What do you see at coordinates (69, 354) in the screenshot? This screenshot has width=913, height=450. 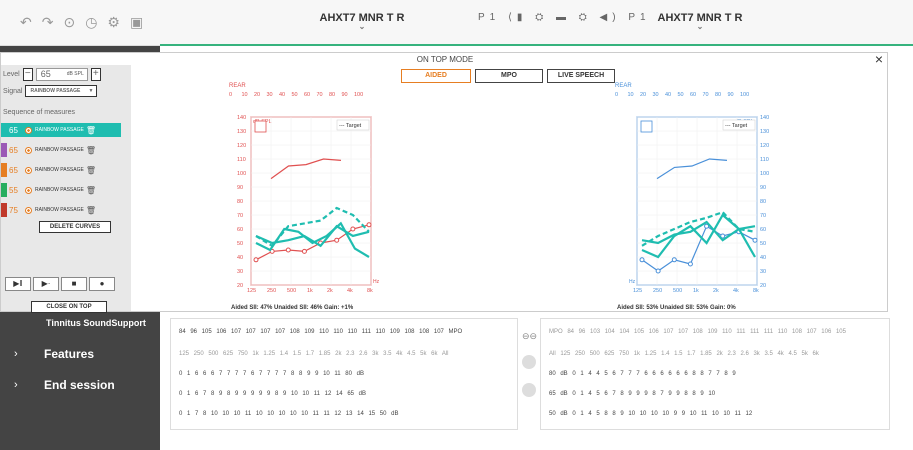 I see `sidebar-item-features: Features` at bounding box center [69, 354].